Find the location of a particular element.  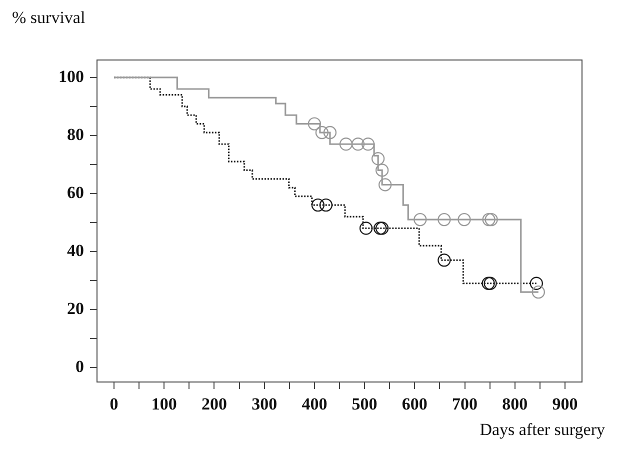

x-tick-label: 600 is located at coordinates (415, 404).